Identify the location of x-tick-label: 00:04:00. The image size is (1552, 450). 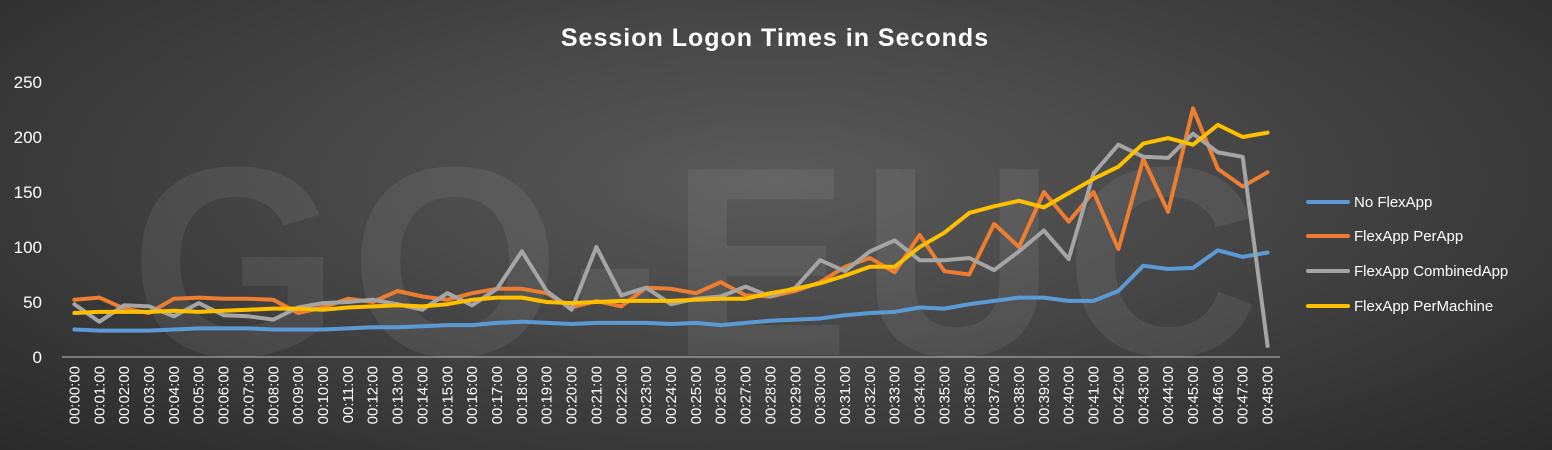
(174, 395).